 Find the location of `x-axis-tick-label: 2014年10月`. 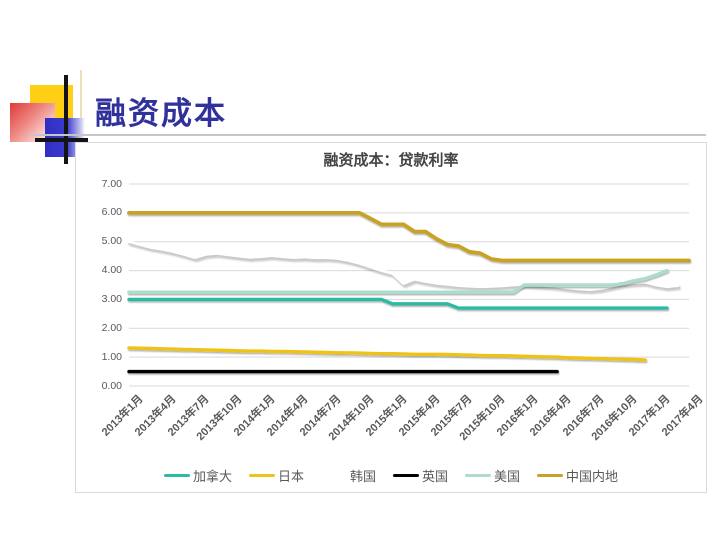

x-axis-tick-label: 2014年10月 is located at coordinates (351, 418).